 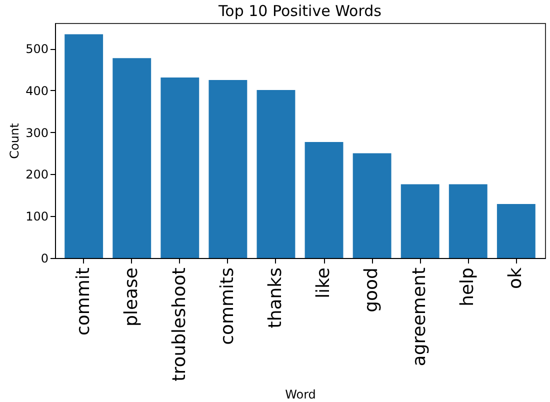 I want to click on x-tick-label: good, so click(x=371, y=290).